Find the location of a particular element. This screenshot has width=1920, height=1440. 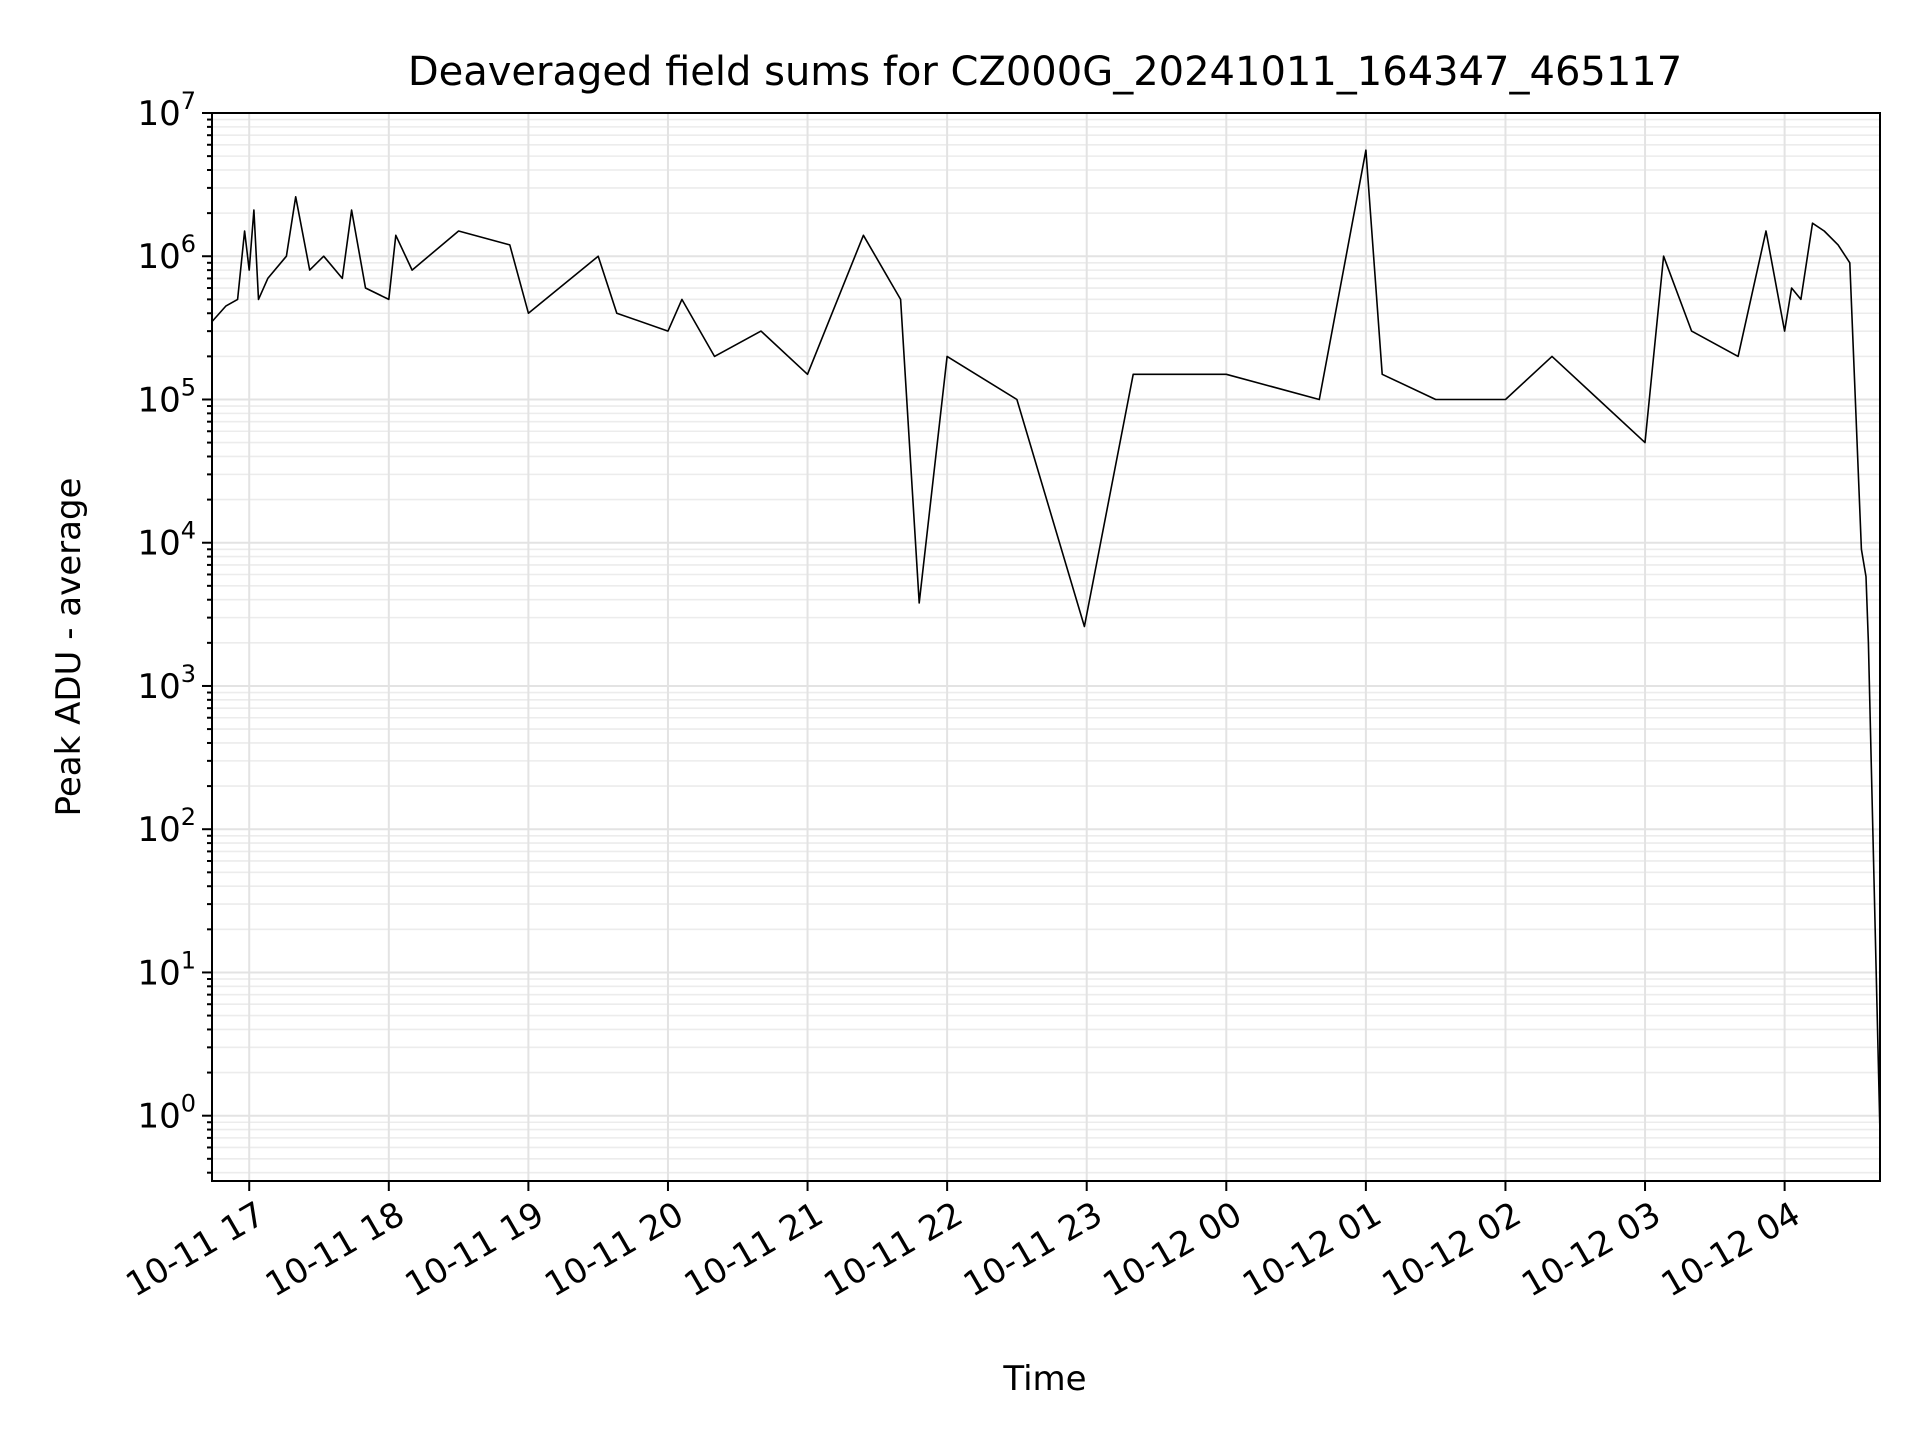

y-tick-label: 10⁰ is located at coordinates (166, 1113).